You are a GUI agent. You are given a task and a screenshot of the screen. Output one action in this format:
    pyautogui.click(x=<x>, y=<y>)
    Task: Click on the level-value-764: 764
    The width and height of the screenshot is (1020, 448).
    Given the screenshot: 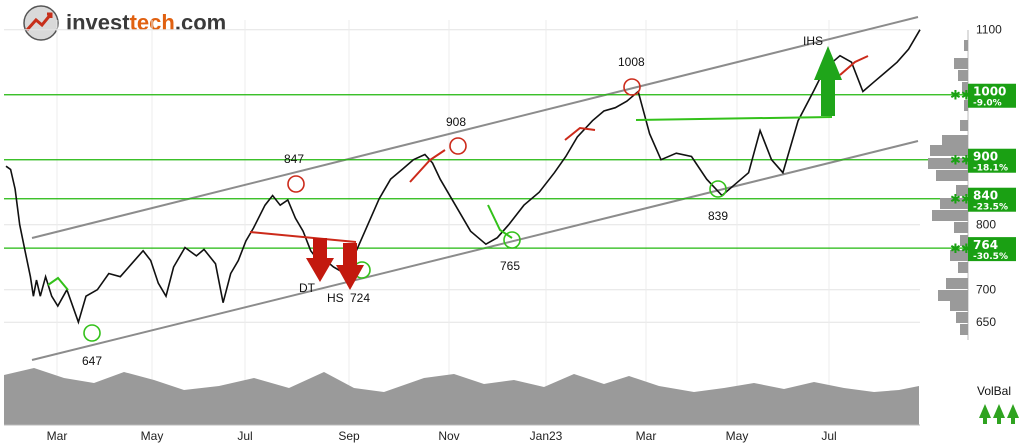 What is the action you would take?
    pyautogui.click(x=985, y=245)
    